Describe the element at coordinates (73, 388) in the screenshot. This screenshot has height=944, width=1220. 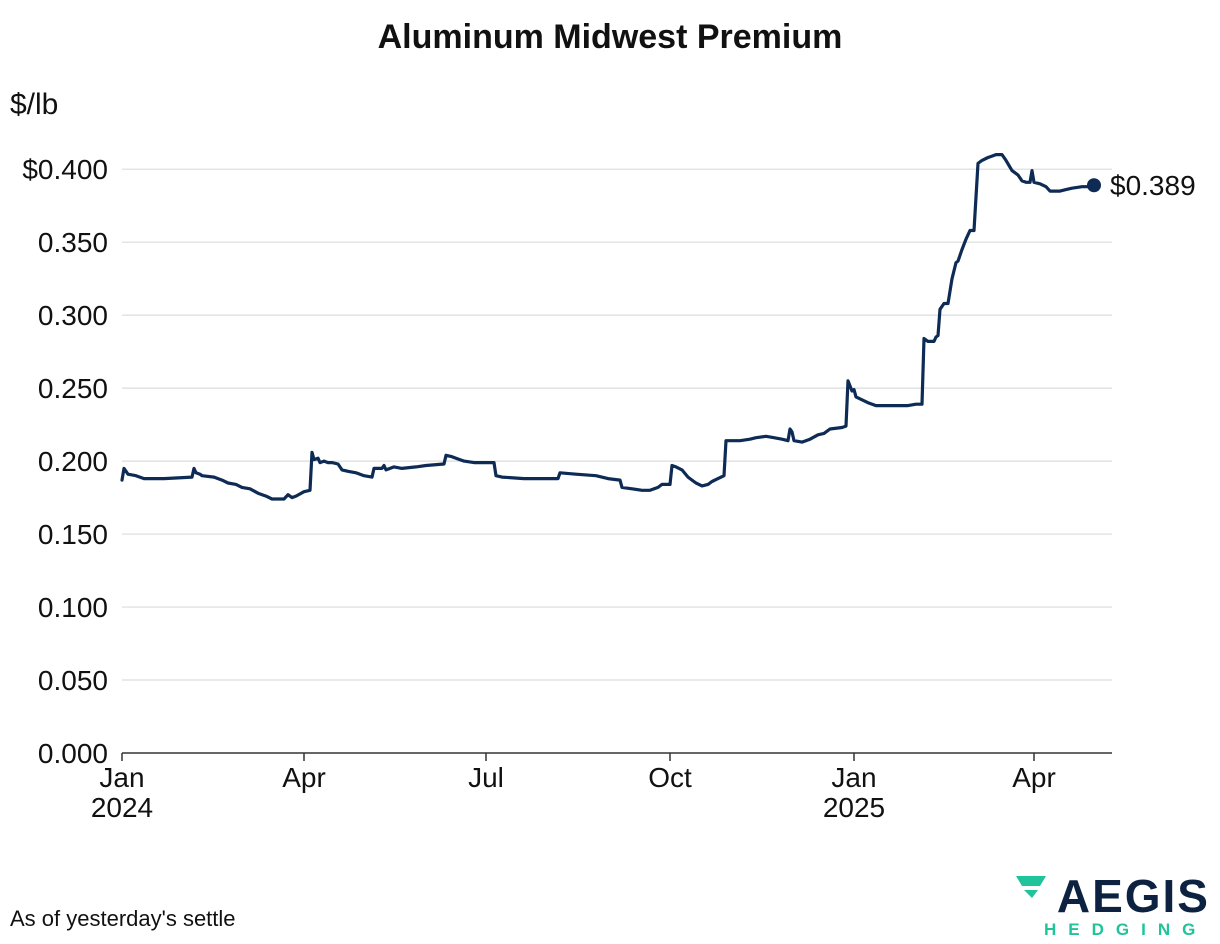
I see `y-tick-label: 0.250` at that location.